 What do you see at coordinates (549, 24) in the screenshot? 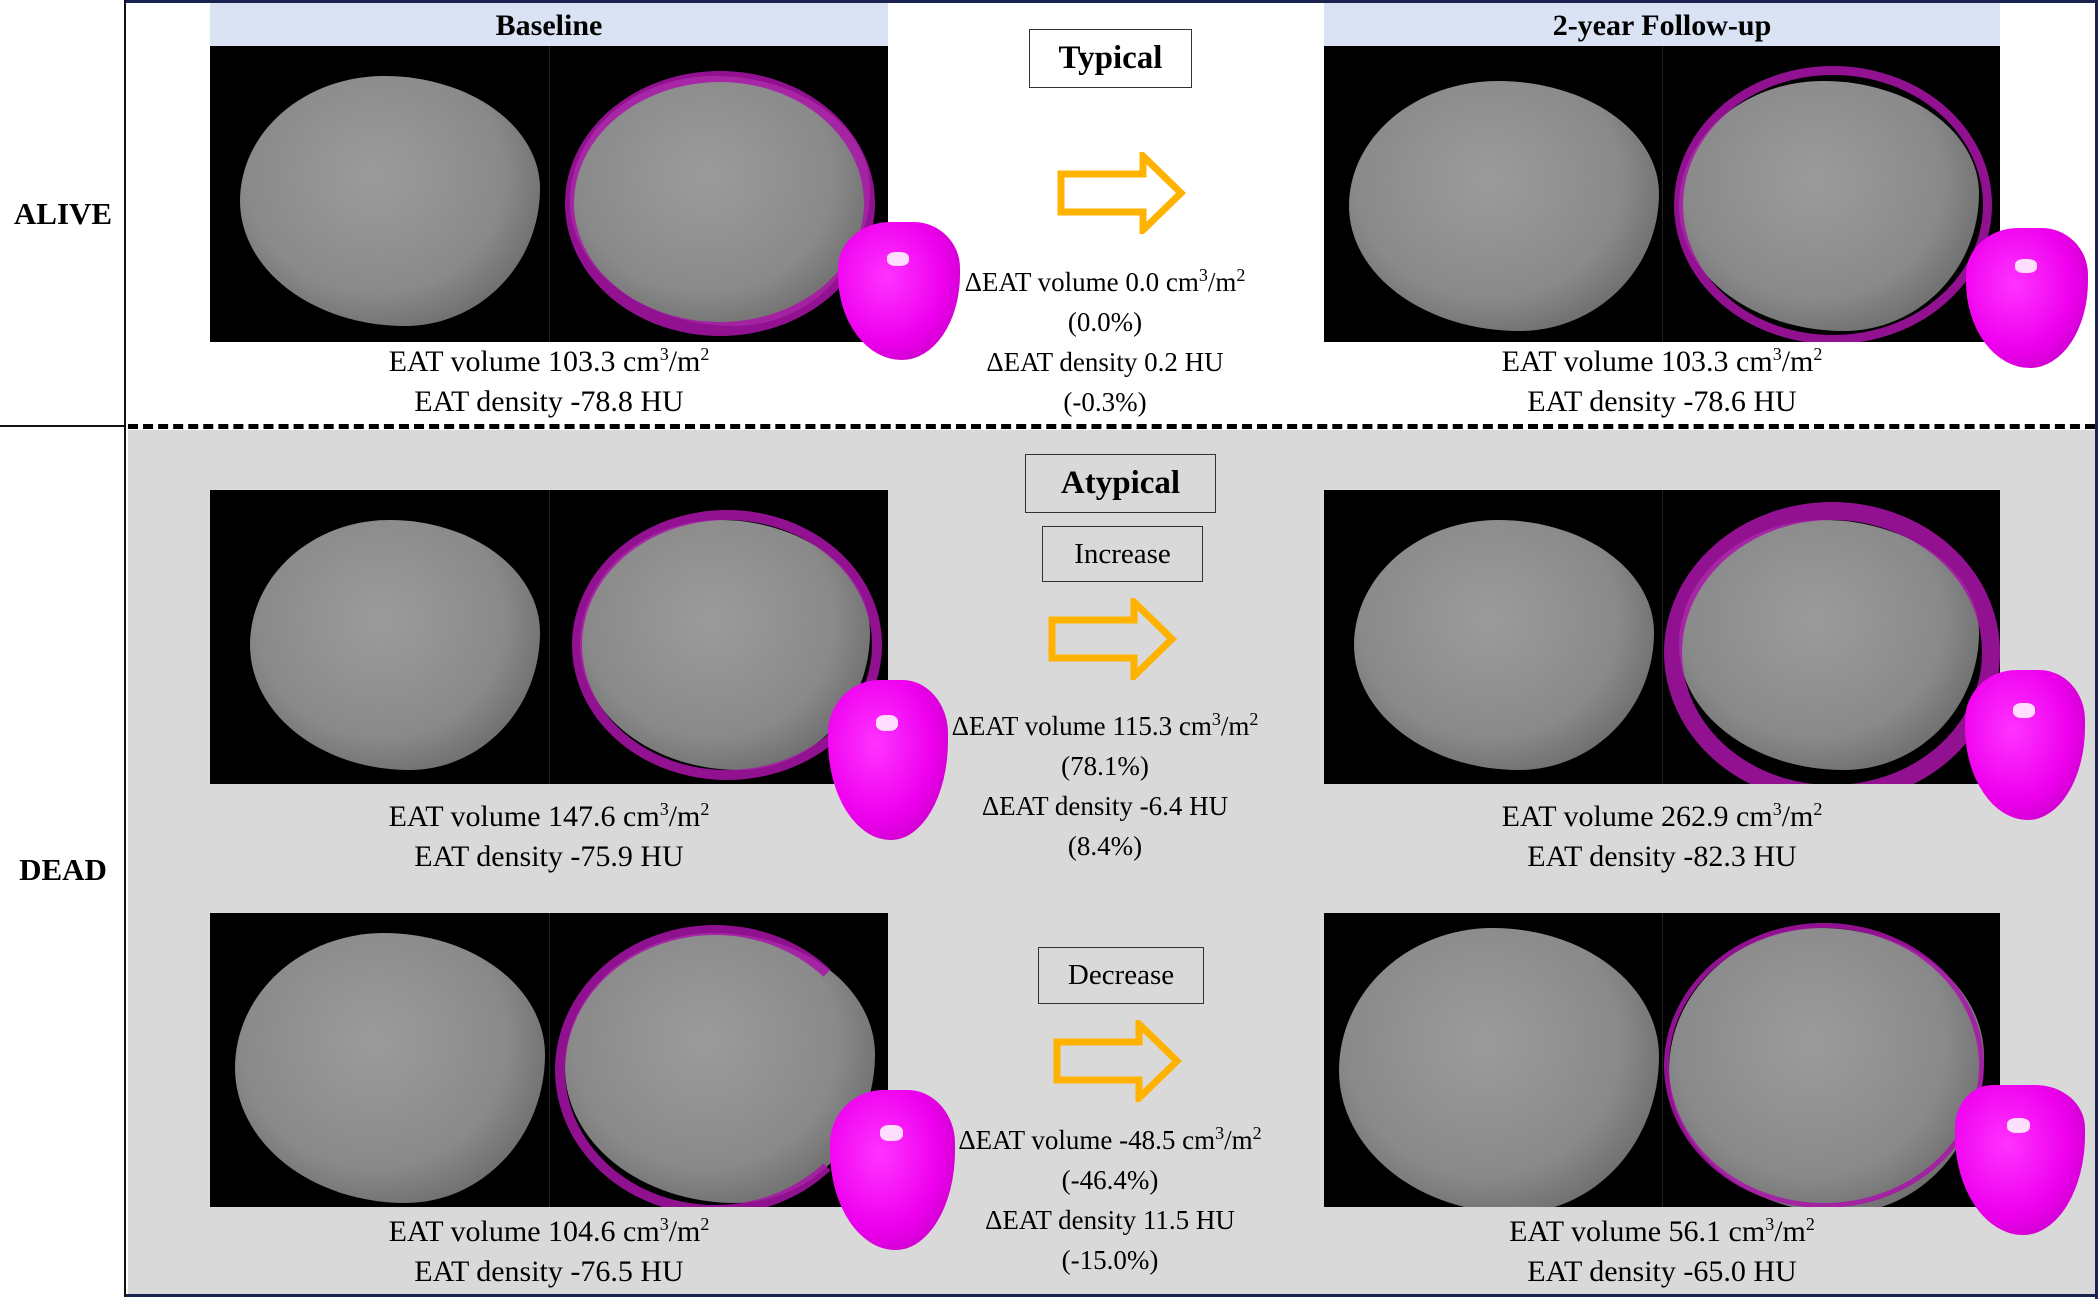
I see `column-header-baseline: Baseline` at bounding box center [549, 24].